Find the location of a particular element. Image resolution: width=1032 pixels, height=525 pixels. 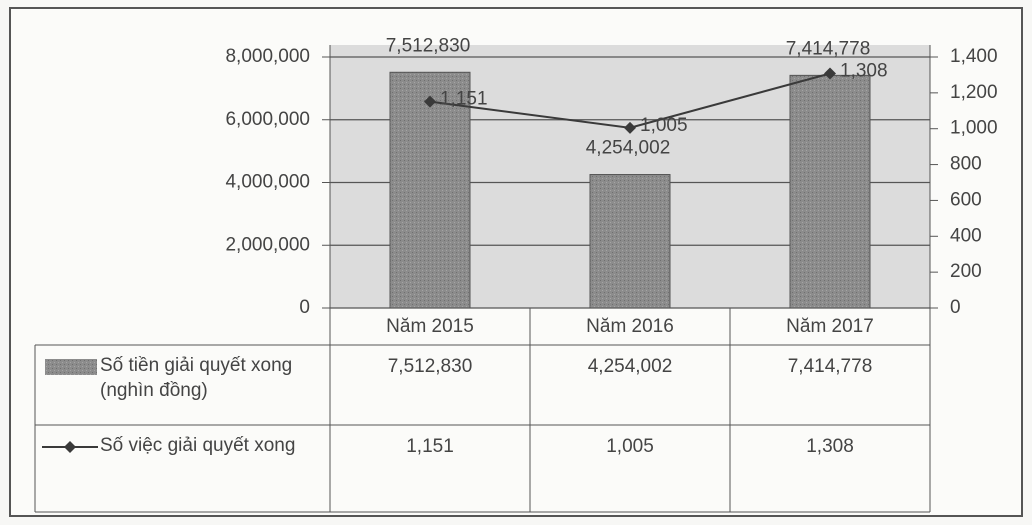

legend-label: Số tiền giải quyết xong (nghìn đồng) is located at coordinates (196, 378).